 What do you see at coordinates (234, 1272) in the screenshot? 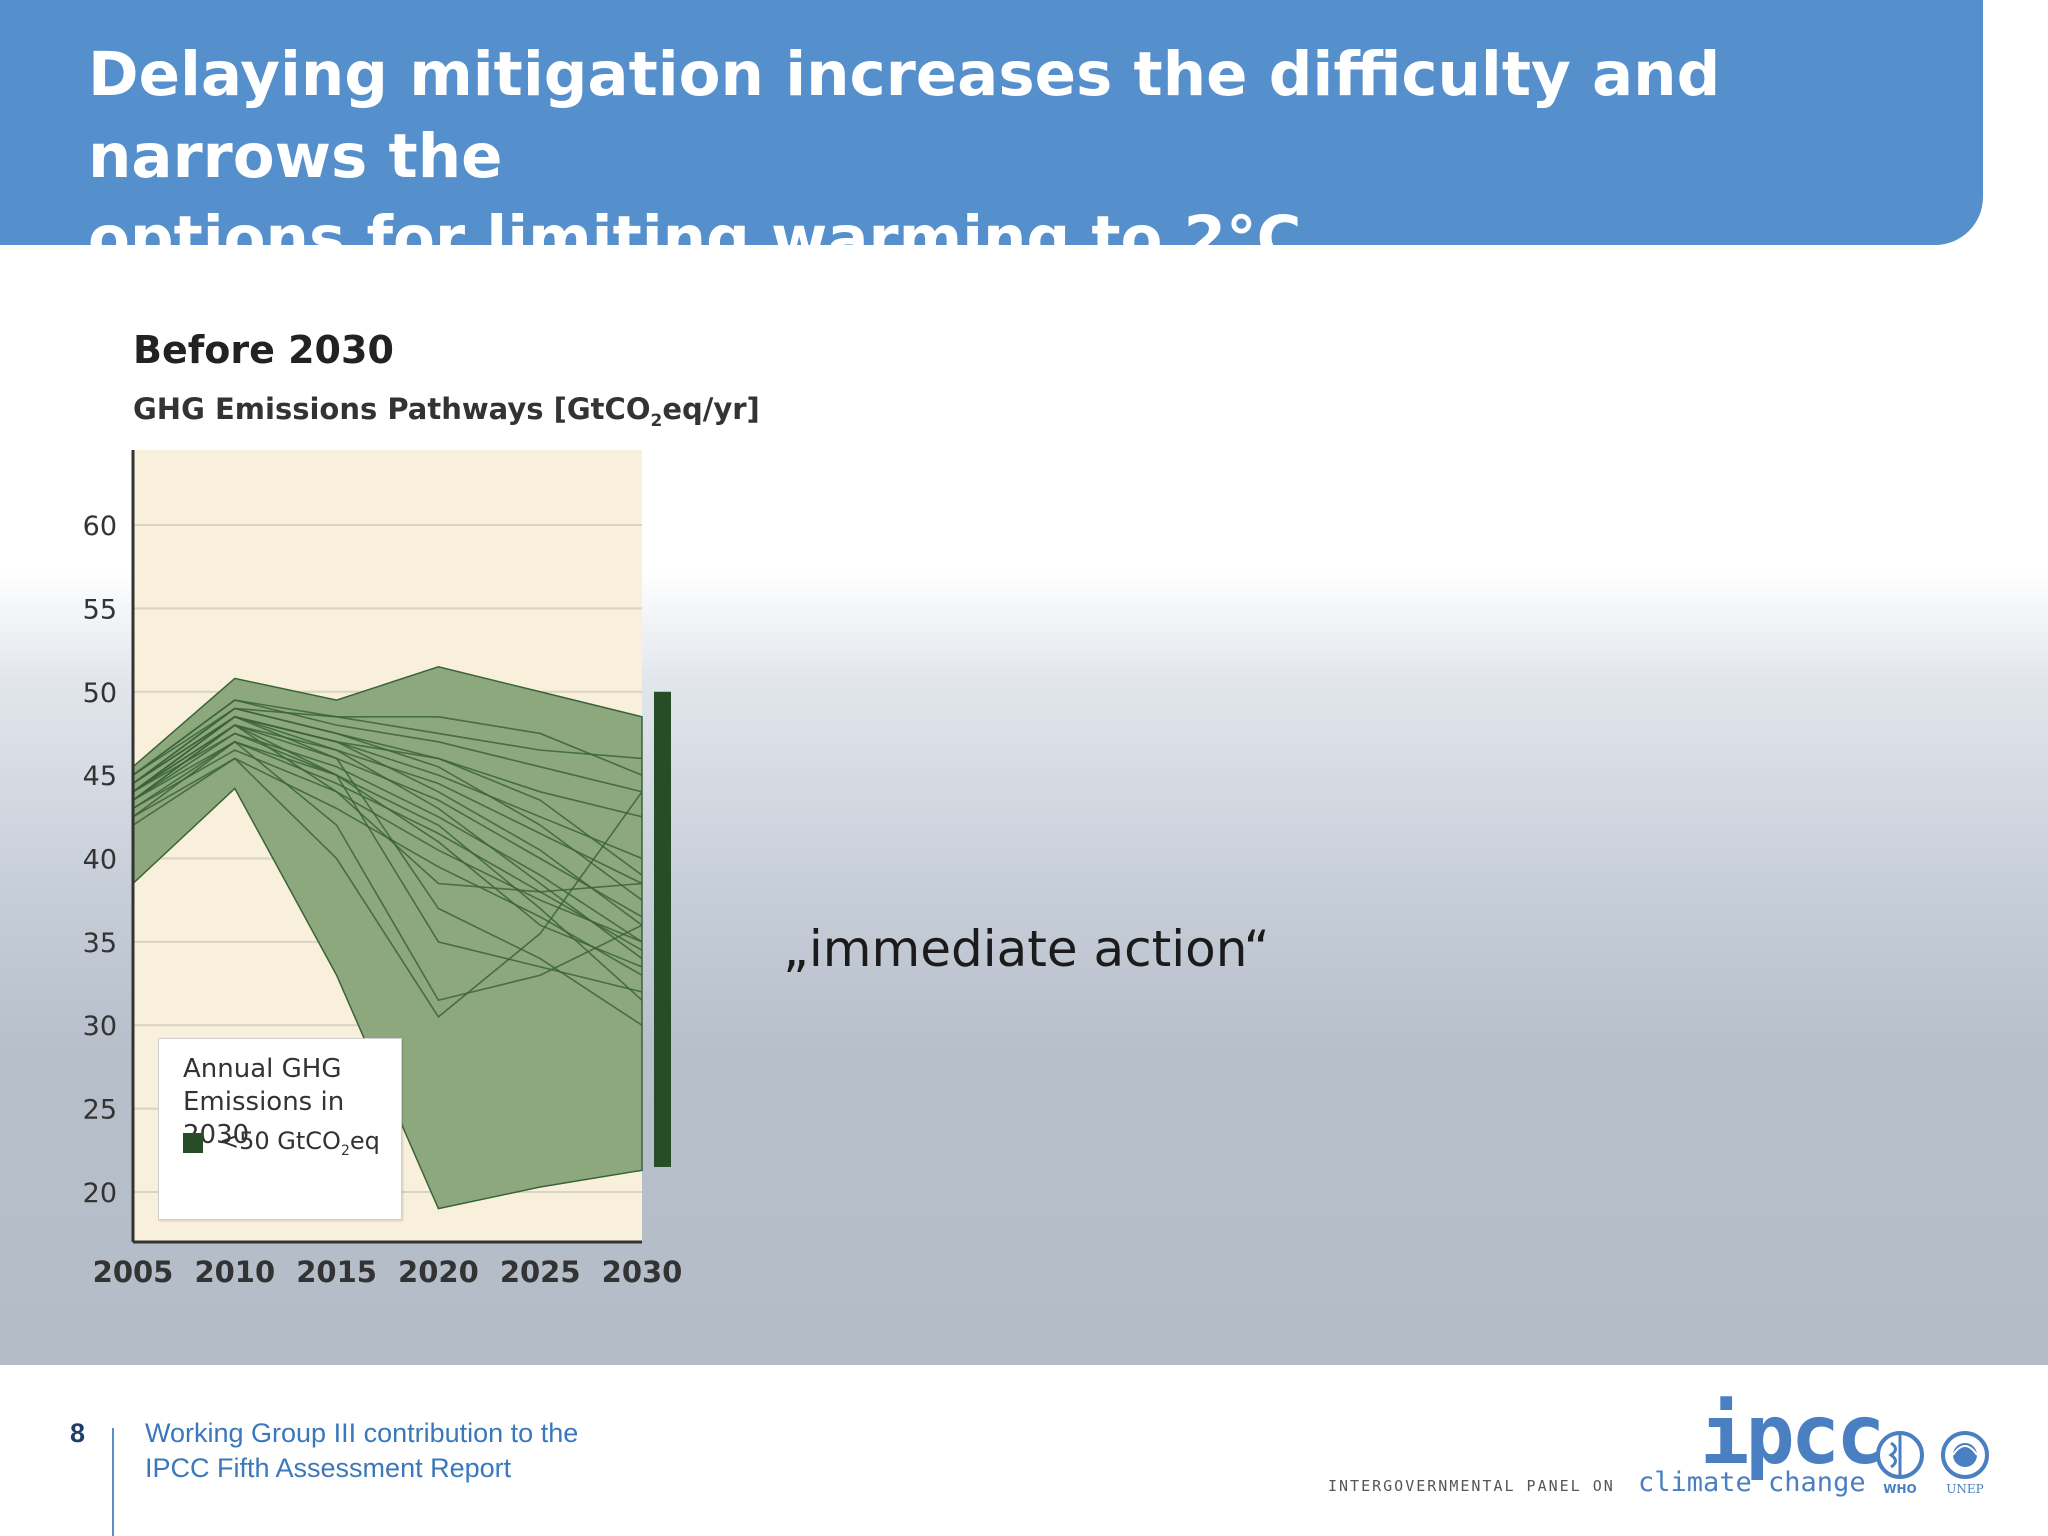
I see `x-tick-label: 2010` at bounding box center [234, 1272].